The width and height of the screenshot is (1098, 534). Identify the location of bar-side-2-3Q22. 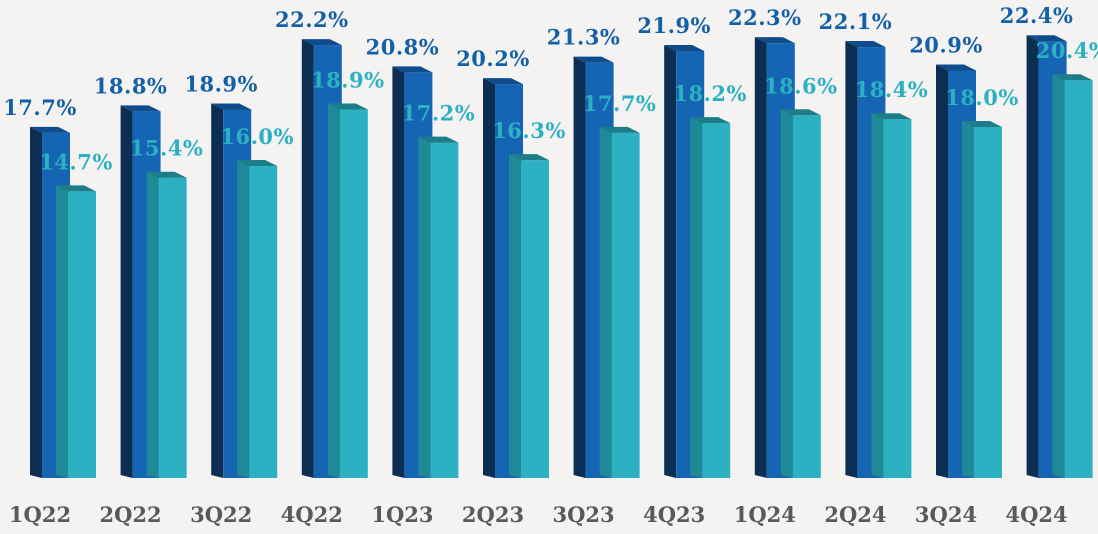
(243, 319).